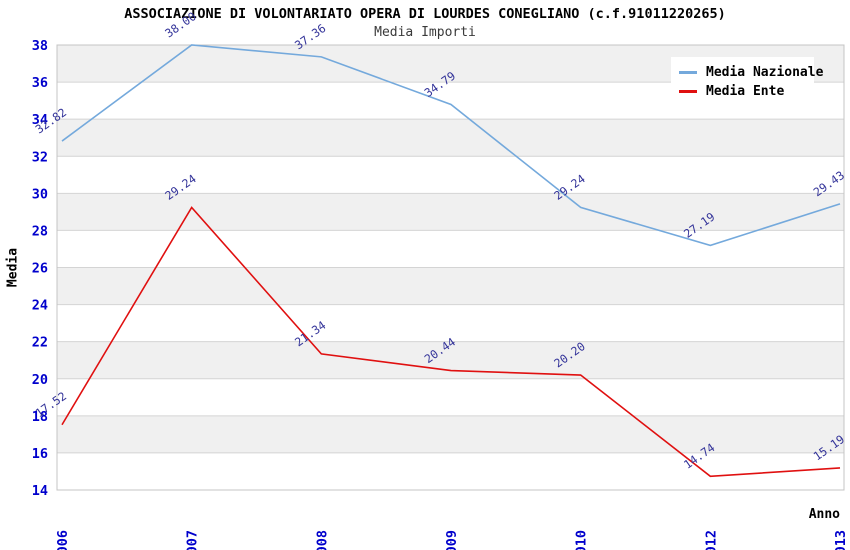  I want to click on legend-item-media-ente: Media Ente, so click(746, 91).